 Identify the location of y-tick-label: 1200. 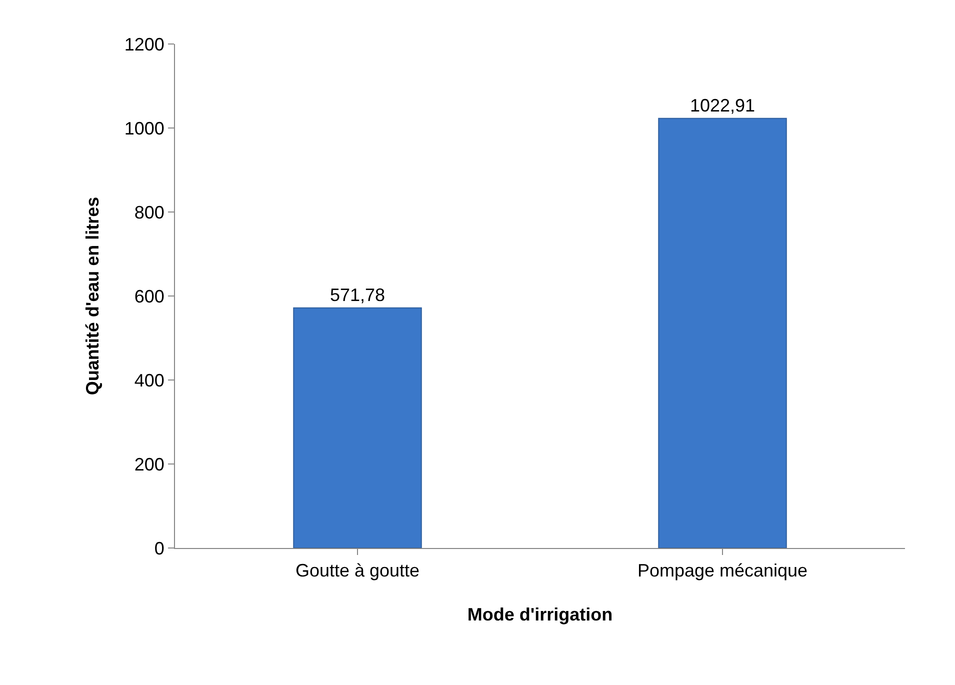
(144, 44).